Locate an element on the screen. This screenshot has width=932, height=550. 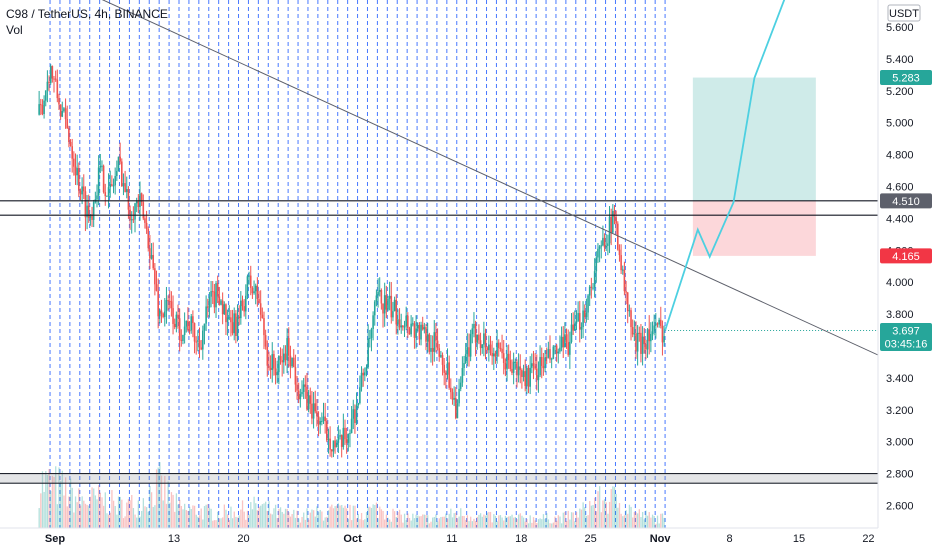
symbol-title: C98 / TetherUS, 4h, BINANCE is located at coordinates (87, 14).